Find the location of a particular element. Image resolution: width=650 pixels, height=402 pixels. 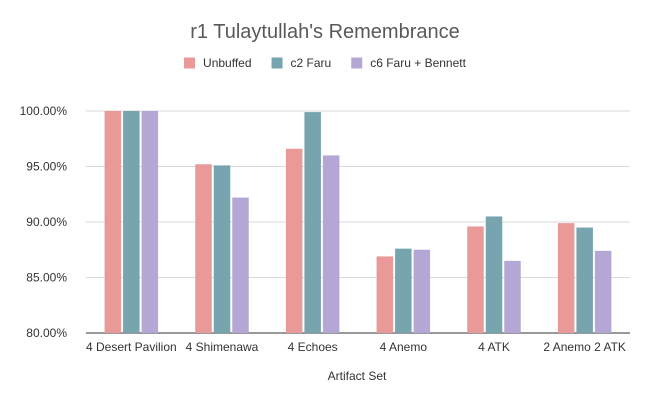

y-axis-ticks: 80.00% 85.00% 90.00% 95.00% 100.00% is located at coordinates (44, 222).